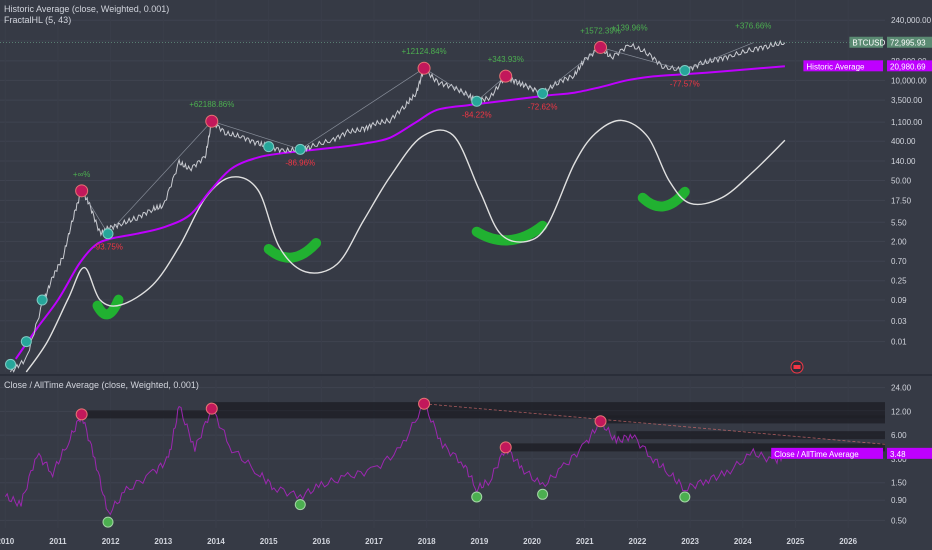 The height and width of the screenshot is (550, 932). I want to click on price-pill-value: 72,995.93, so click(908, 43).